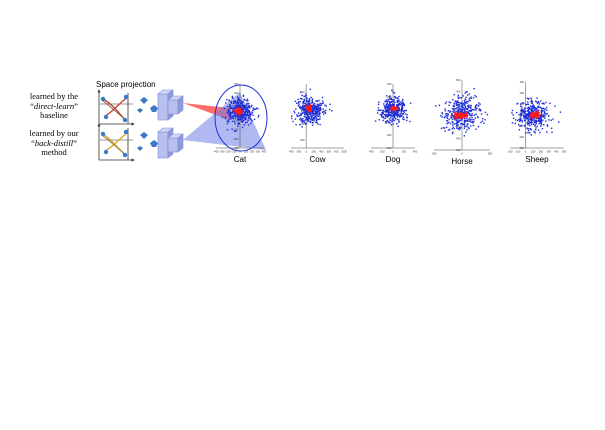  What do you see at coordinates (236, 121) in the screenshot?
I see `y-tick-label: -100` at bounding box center [236, 121].